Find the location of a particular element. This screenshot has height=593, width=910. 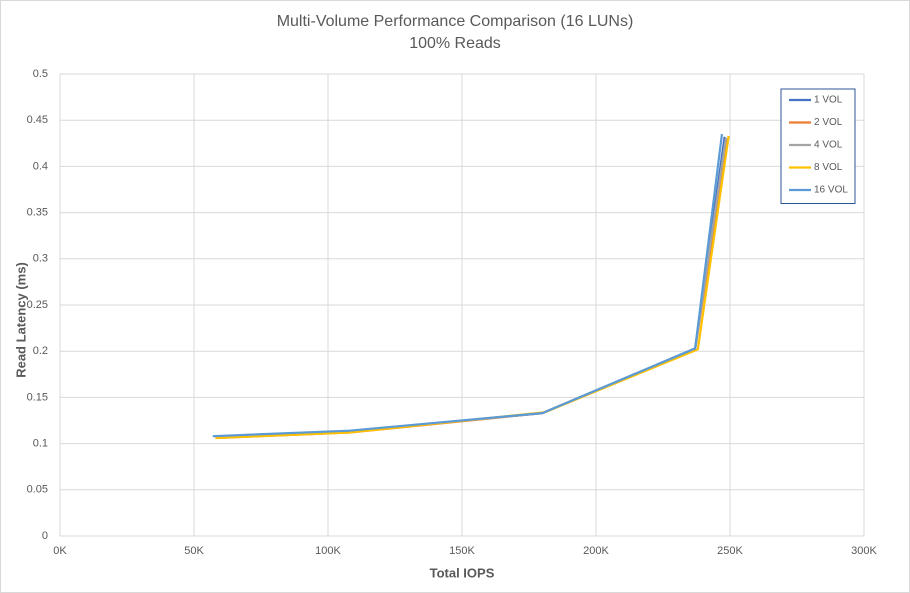

y-tick-label: 0.35 is located at coordinates (37, 213).